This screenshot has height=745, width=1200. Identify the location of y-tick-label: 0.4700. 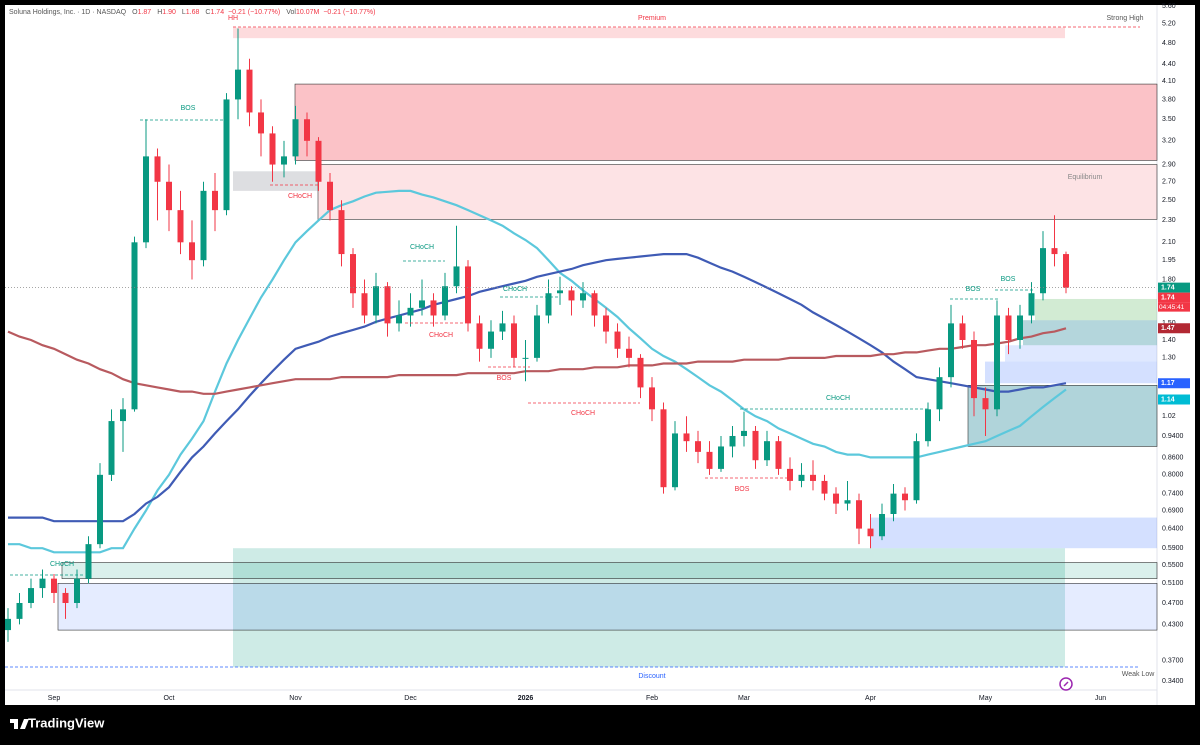
(1173, 603).